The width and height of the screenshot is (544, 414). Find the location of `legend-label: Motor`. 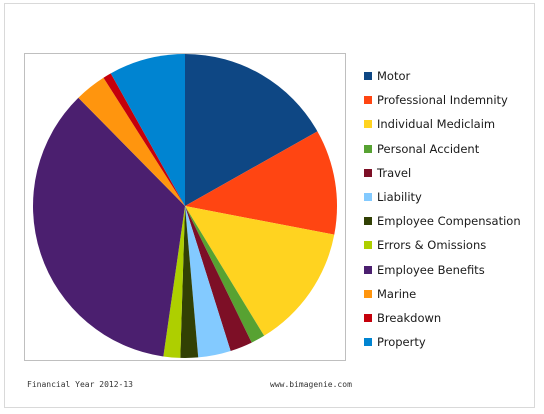

legend-label: Motor is located at coordinates (394, 76).